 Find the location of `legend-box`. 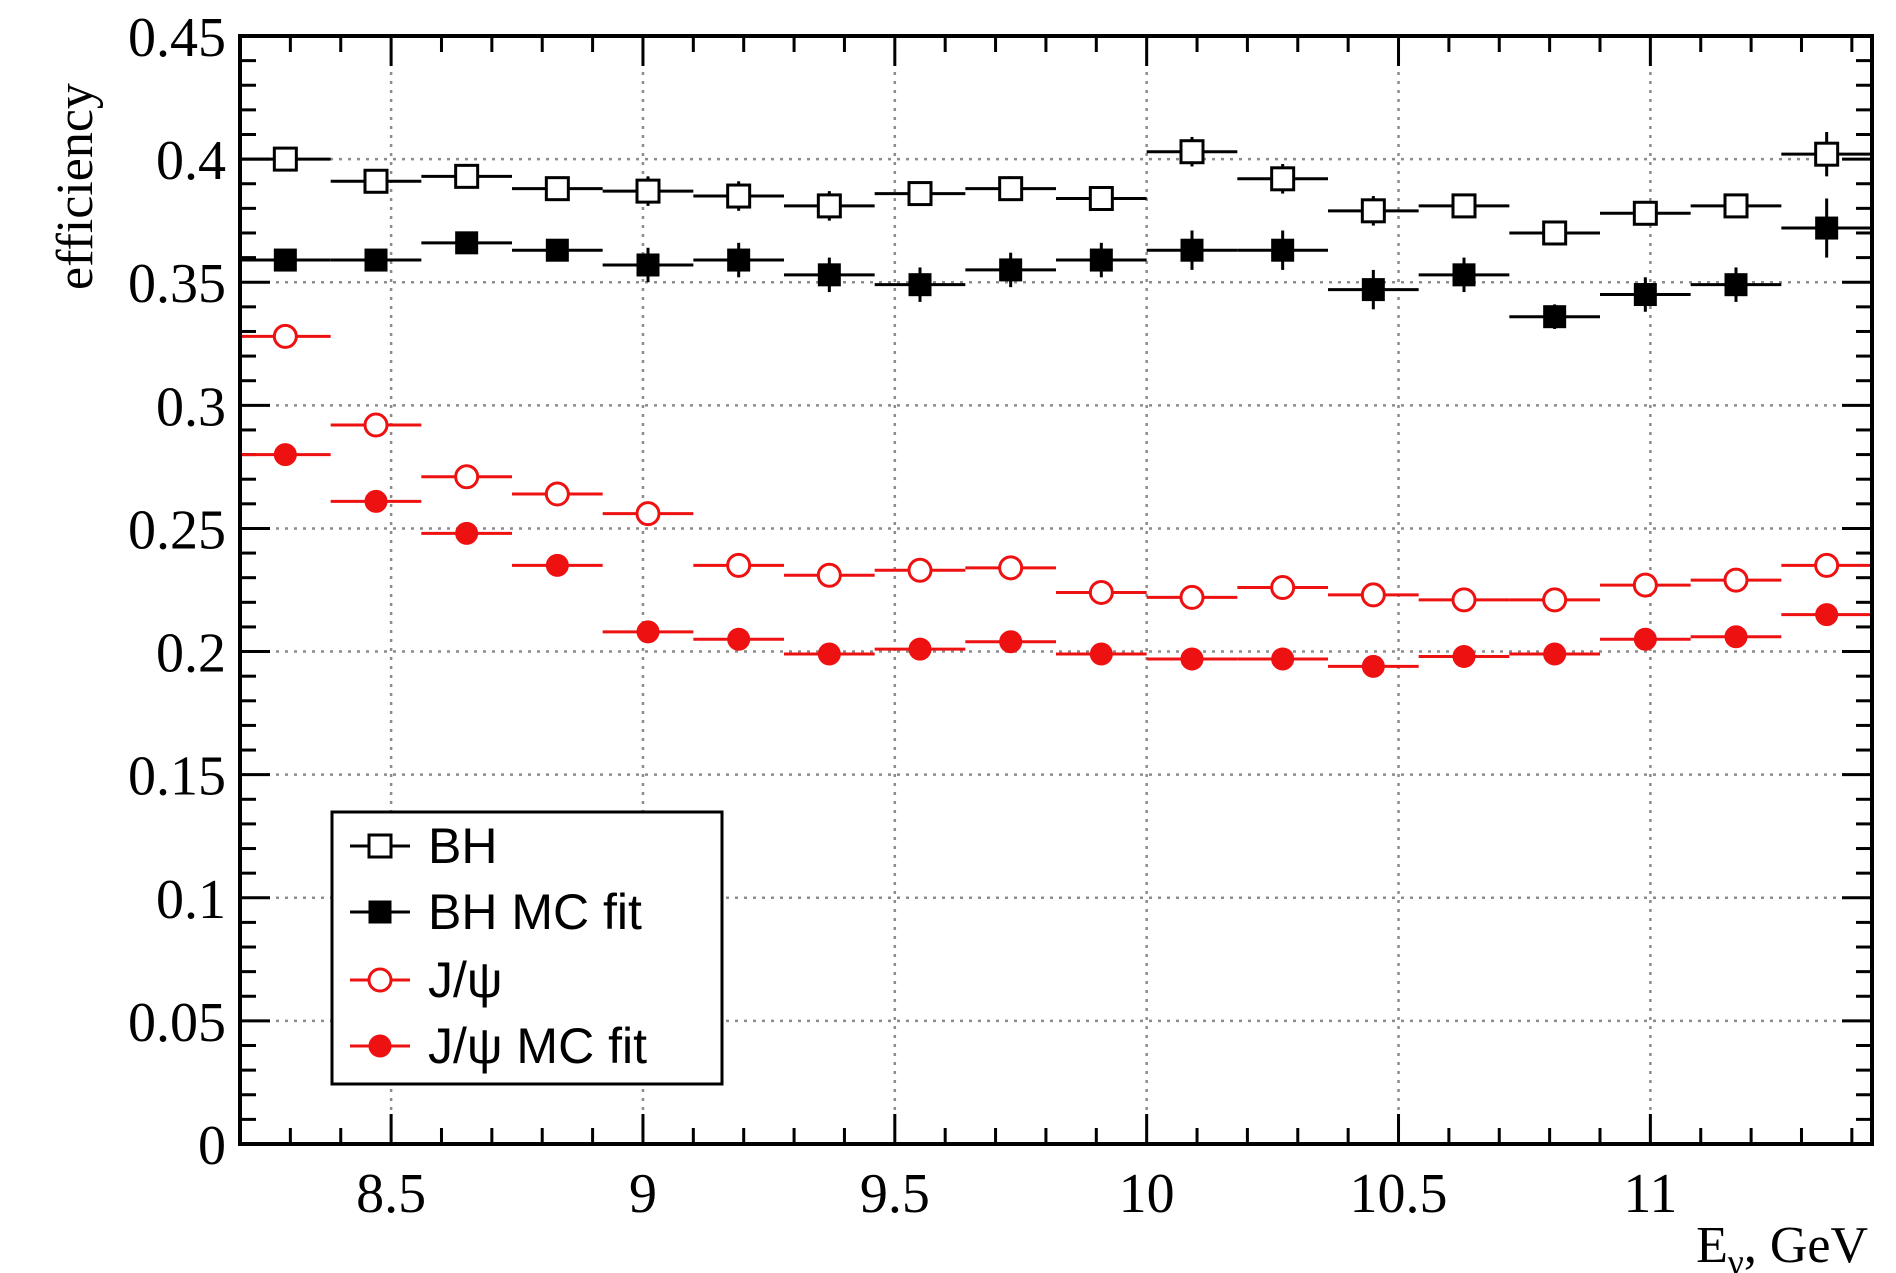

legend-box is located at coordinates (527, 948).